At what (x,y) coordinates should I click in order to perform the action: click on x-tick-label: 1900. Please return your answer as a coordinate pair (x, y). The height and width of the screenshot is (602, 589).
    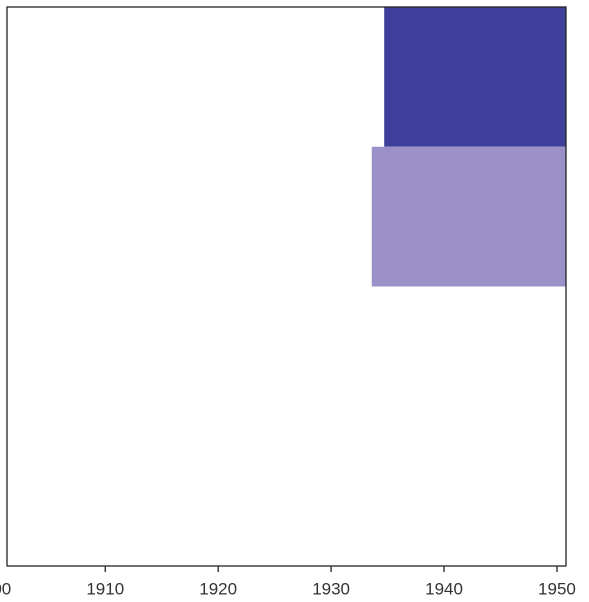
    Looking at the image, I should click on (5, 588).